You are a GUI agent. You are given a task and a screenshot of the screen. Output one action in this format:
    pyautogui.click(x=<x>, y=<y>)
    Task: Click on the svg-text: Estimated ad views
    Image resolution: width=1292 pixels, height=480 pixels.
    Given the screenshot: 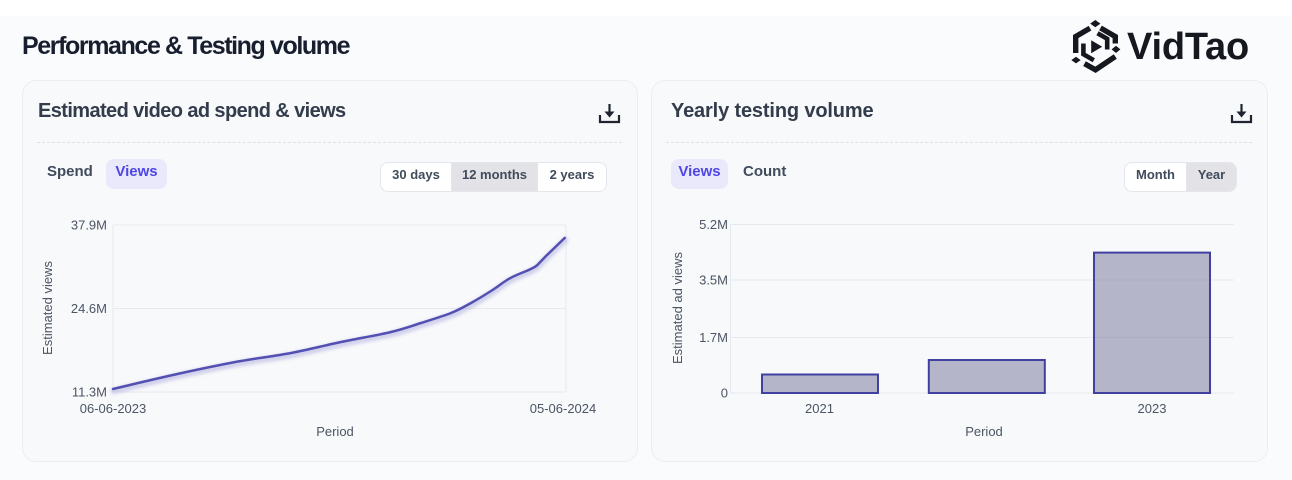 What is the action you would take?
    pyautogui.click(x=677, y=308)
    